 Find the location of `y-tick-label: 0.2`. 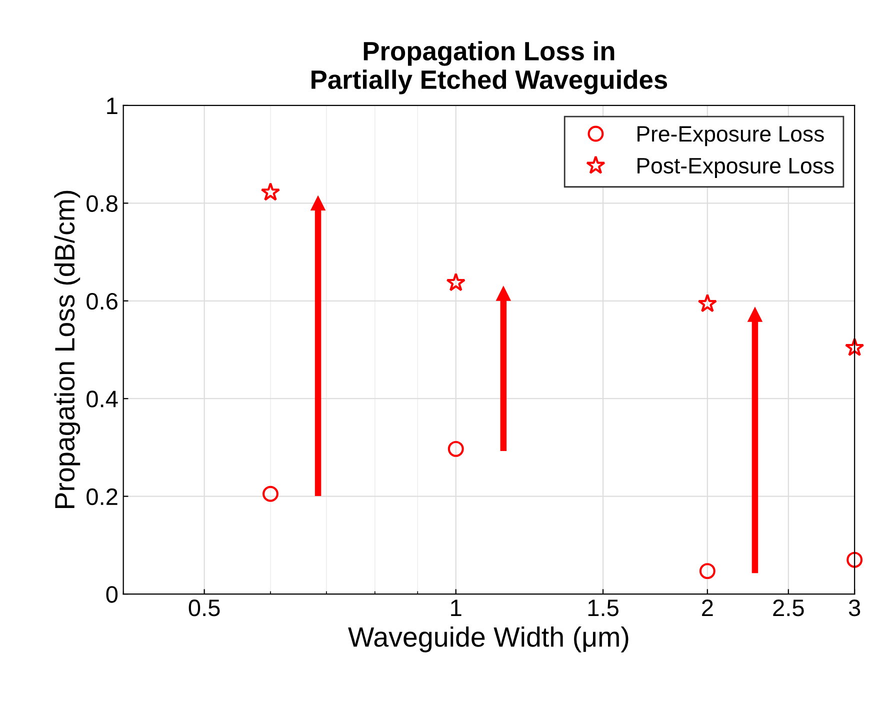

y-tick-label: 0.2 is located at coordinates (102, 497).